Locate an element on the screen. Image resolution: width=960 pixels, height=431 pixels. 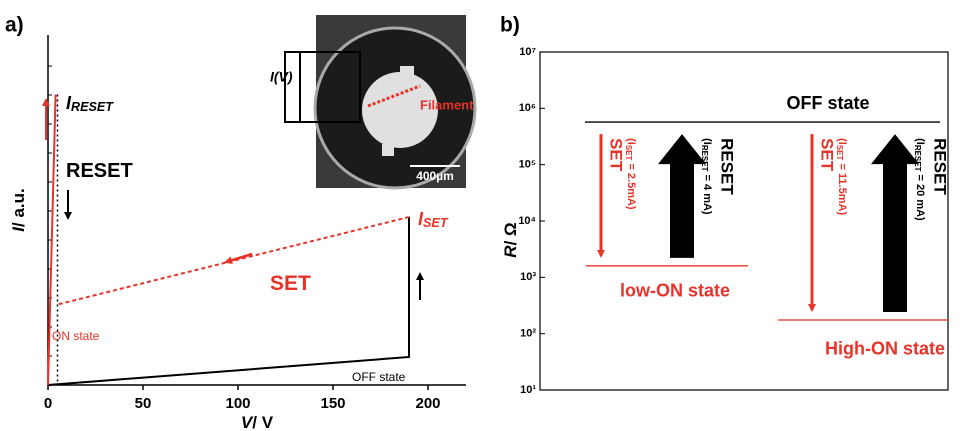
inset-box is located at coordinates (322, 87).